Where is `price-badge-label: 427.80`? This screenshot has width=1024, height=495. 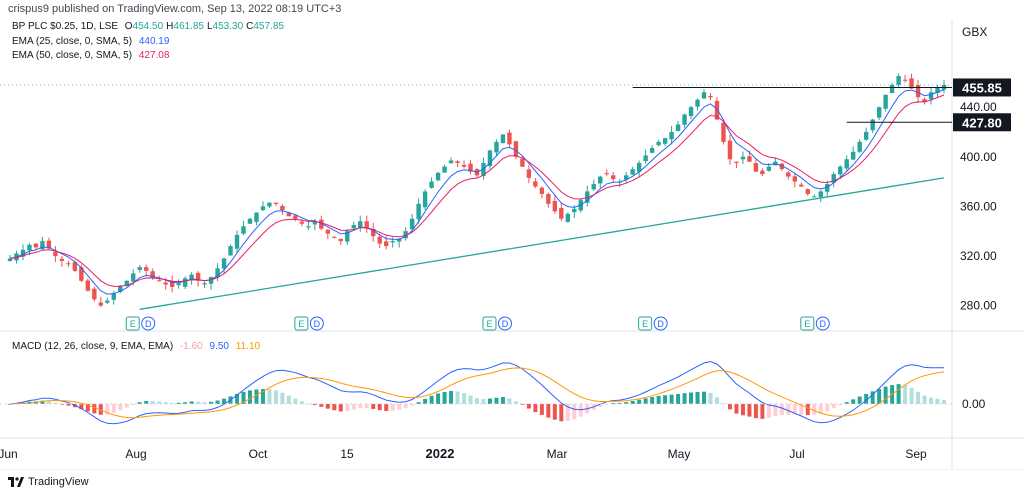 price-badge-label: 427.80 is located at coordinates (982, 122).